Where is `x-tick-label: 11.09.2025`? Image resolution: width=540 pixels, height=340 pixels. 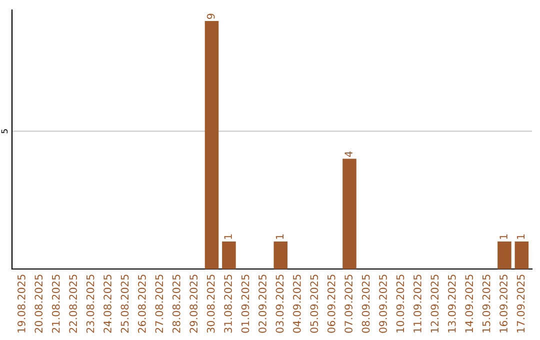
x-tick-label: 11.09.2025 is located at coordinates (418, 303).